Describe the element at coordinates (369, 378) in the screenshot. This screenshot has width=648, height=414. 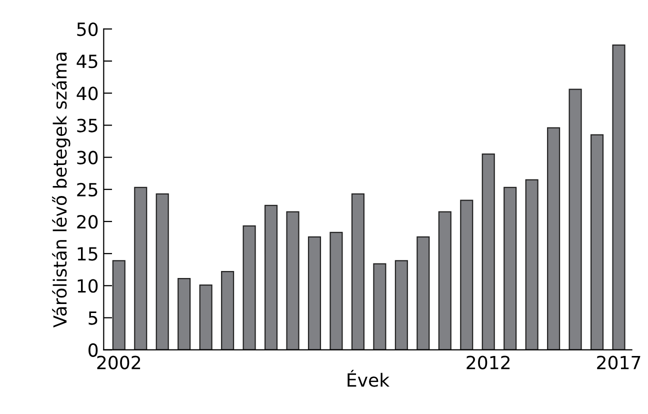
I see `x-axis-title: Évek` at that location.